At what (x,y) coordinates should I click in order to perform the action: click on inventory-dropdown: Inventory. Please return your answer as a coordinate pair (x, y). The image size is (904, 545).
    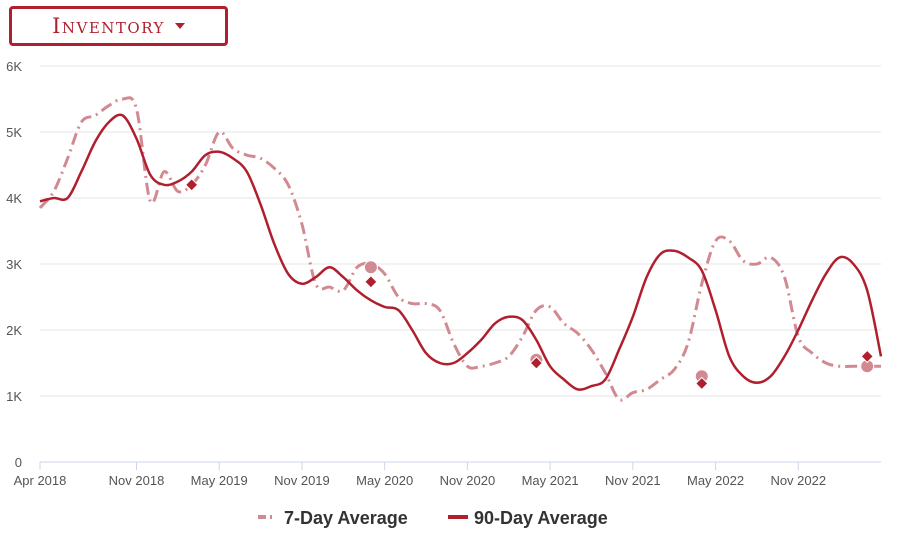
    Looking at the image, I should click on (118, 26).